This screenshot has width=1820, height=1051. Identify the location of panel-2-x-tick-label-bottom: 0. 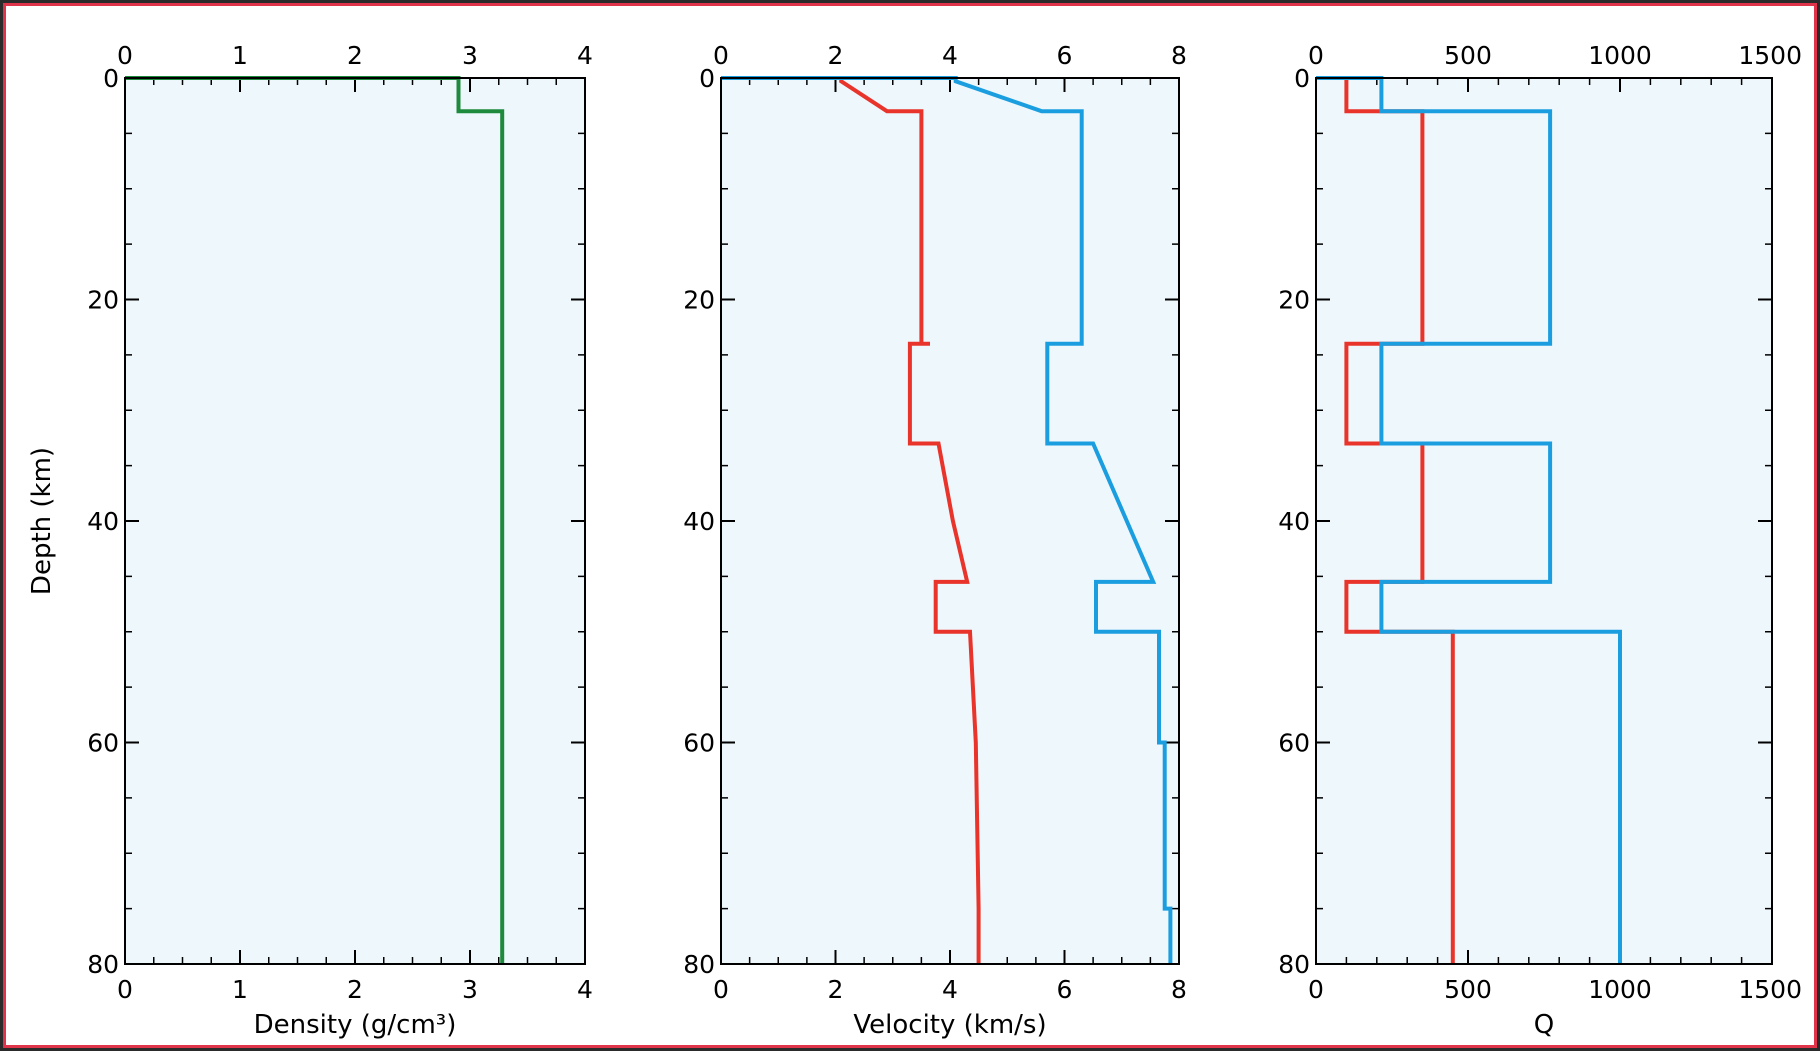
(721, 989).